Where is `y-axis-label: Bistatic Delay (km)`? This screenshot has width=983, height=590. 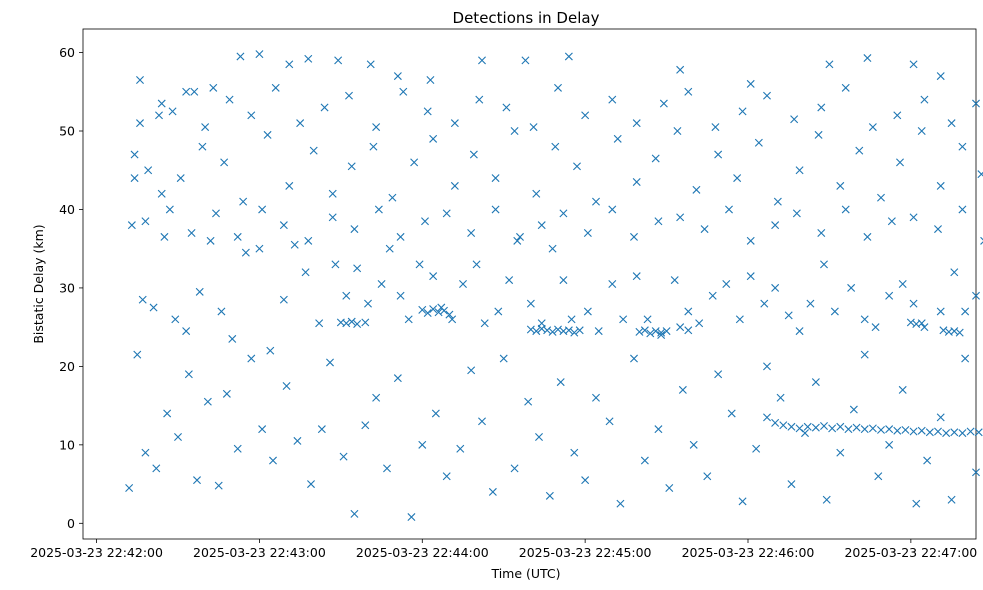
y-axis-label: Bistatic Delay (km) is located at coordinates (38, 283).